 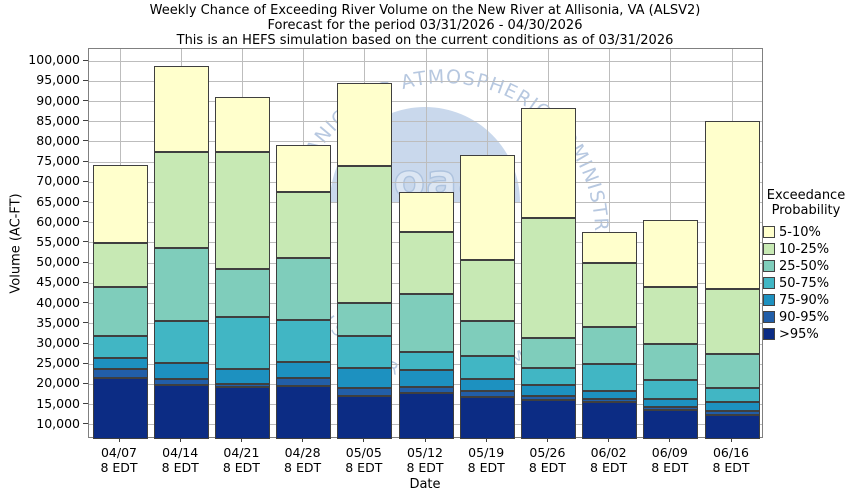 What do you see at coordinates (58, 140) in the screenshot?
I see `y-tick-label: 80,000` at bounding box center [58, 140].